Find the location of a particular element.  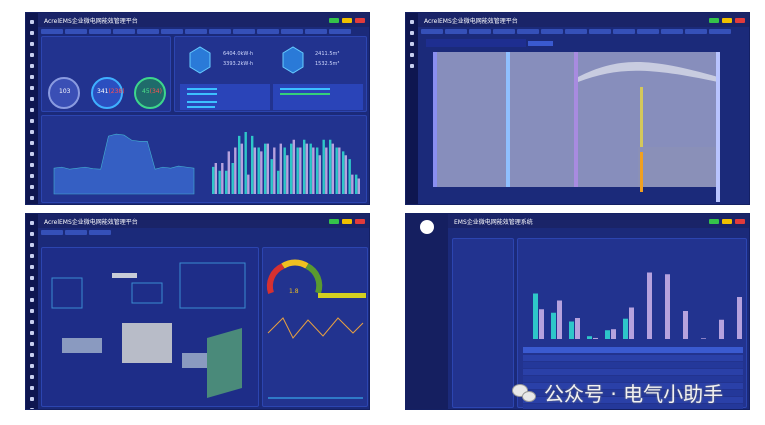

energy-card: 6404.0kW·h 3393.2kW·h 2411.5m³ 1532.5m³ is located at coordinates (270, 74).